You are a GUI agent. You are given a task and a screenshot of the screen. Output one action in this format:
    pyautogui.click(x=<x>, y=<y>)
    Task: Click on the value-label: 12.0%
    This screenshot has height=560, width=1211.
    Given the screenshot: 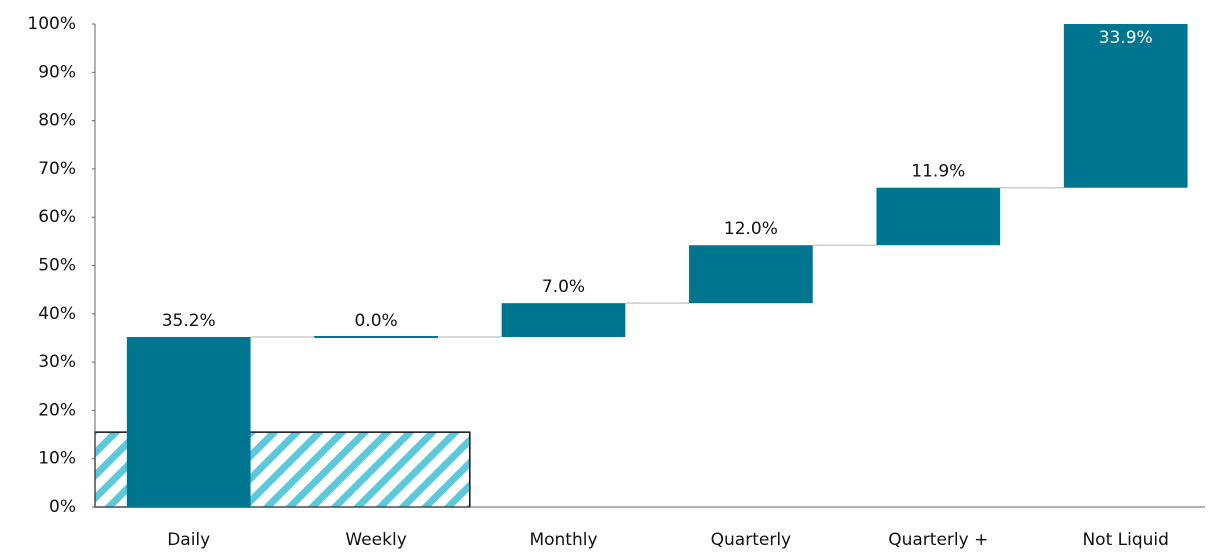 What is the action you would take?
    pyautogui.click(x=751, y=229)
    